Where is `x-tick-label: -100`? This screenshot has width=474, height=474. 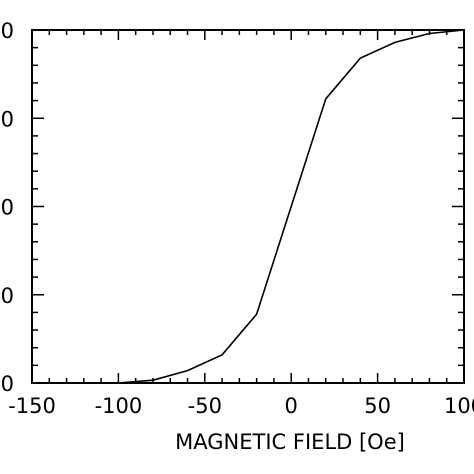
x-tick-label: -100 is located at coordinates (119, 406).